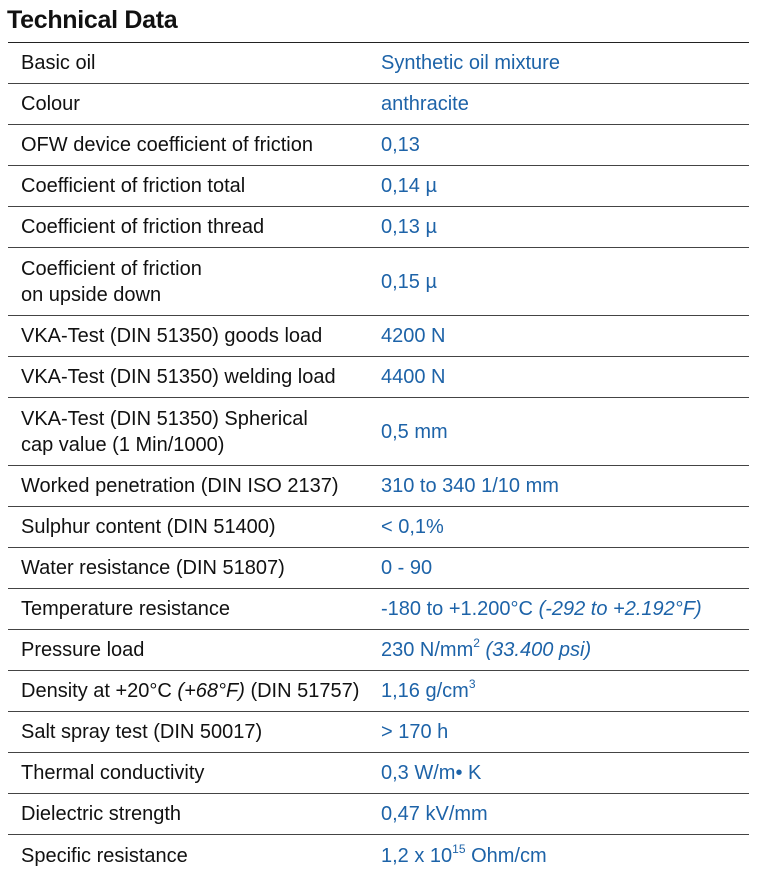  What do you see at coordinates (417, 855) in the screenshot?
I see `row-value-main: 1,2 x 10` at bounding box center [417, 855].